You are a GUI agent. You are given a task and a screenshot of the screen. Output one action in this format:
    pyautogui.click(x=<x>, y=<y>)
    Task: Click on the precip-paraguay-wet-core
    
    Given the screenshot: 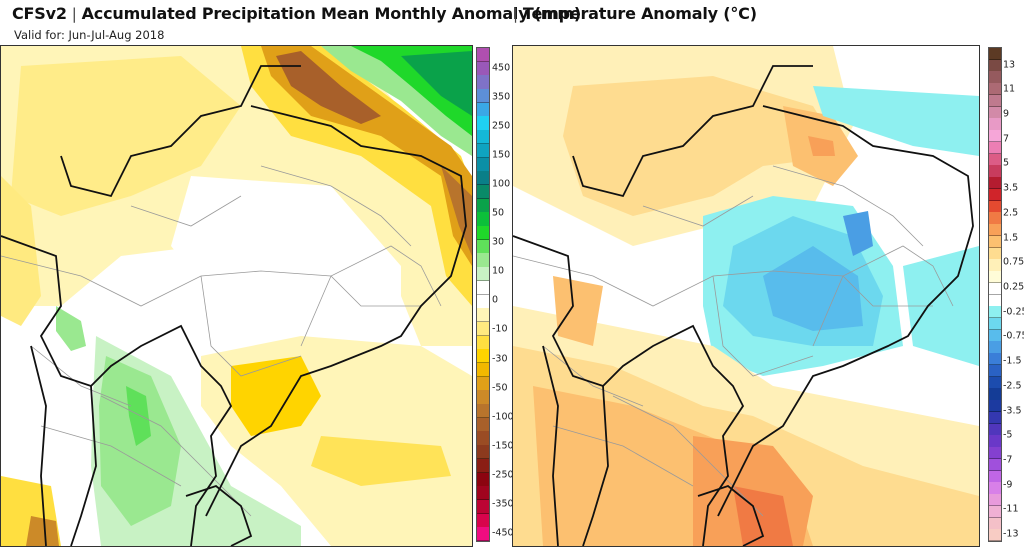 What is the action you would take?
    pyautogui.click(x=138, y=416)
    